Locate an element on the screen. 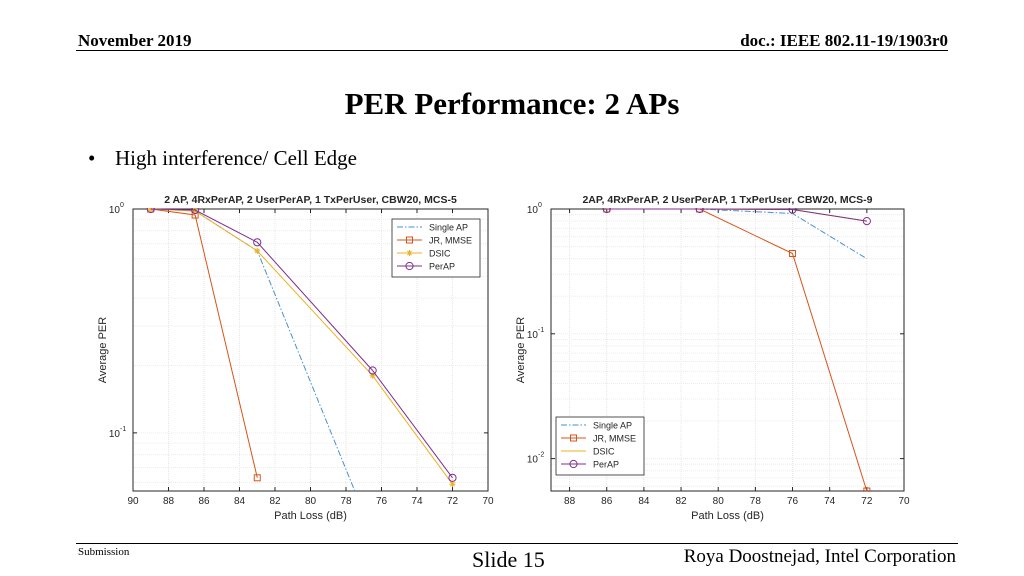 The width and height of the screenshot is (1024, 576). footer-rule is located at coordinates (517, 543).